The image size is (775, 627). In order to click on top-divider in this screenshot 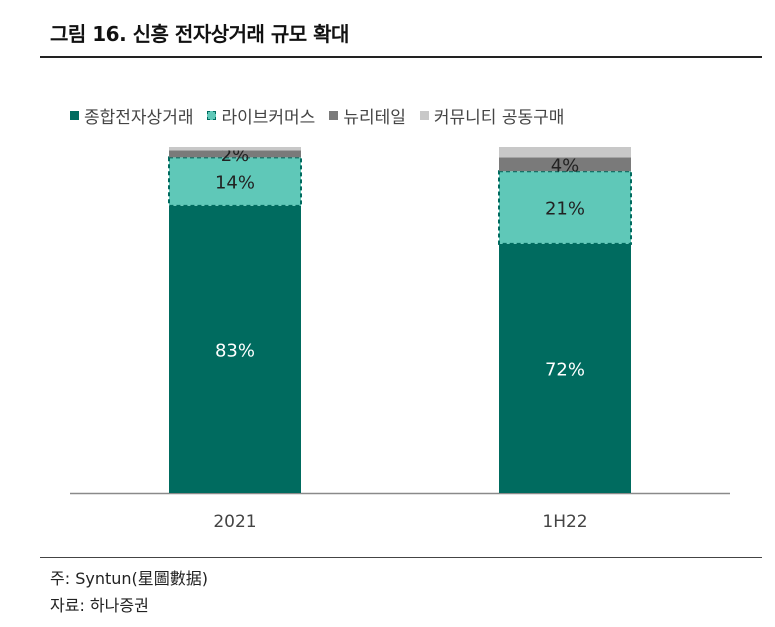, I will do `click(401, 57)`.